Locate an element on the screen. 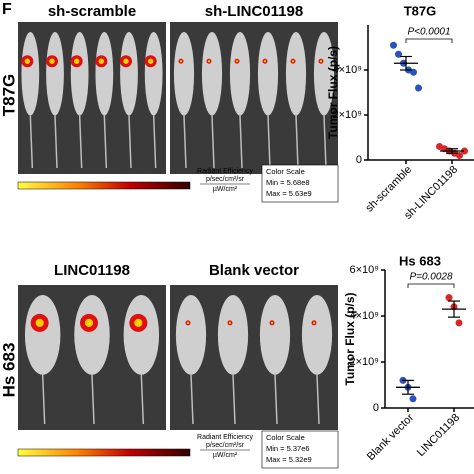  cell-line-label: Hs 683 is located at coordinates (9, 370).